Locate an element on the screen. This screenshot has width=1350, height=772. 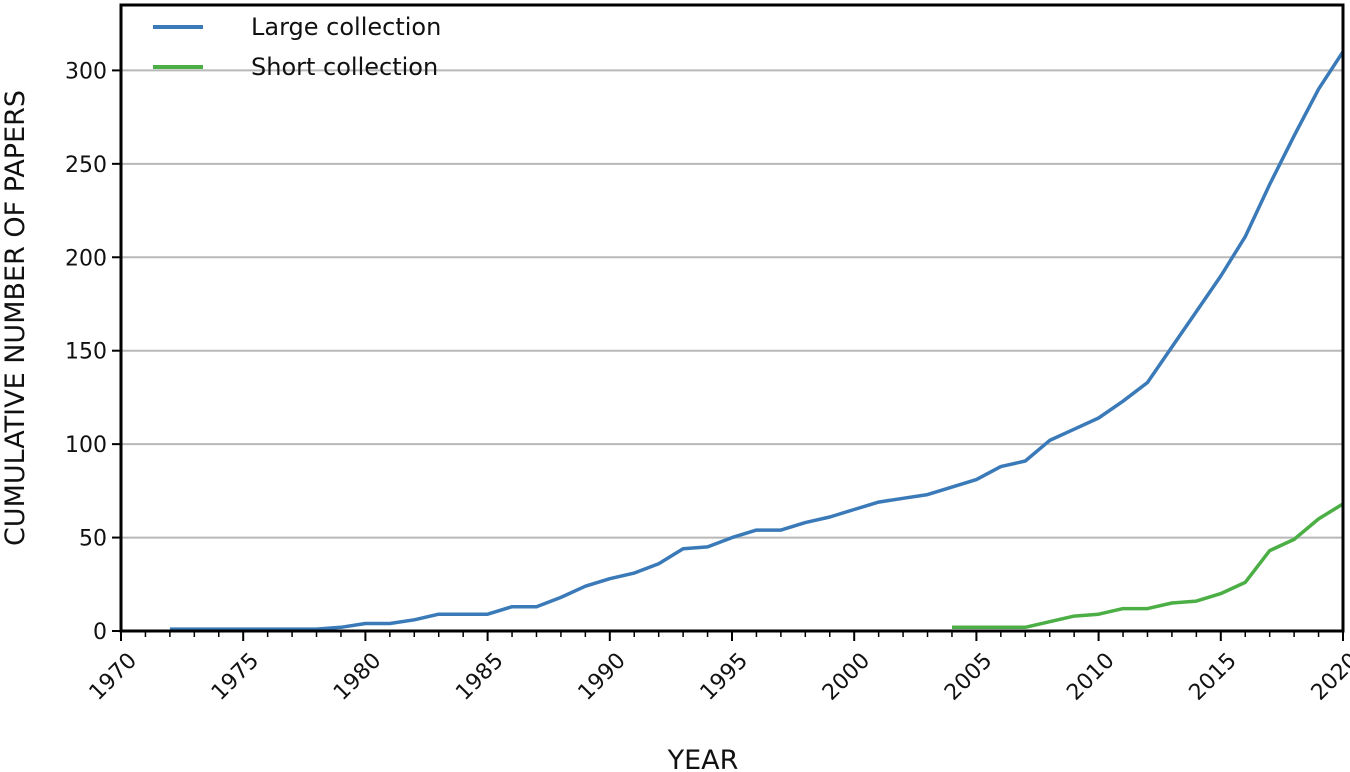
x-tick-label: 1970 is located at coordinates (113, 676).